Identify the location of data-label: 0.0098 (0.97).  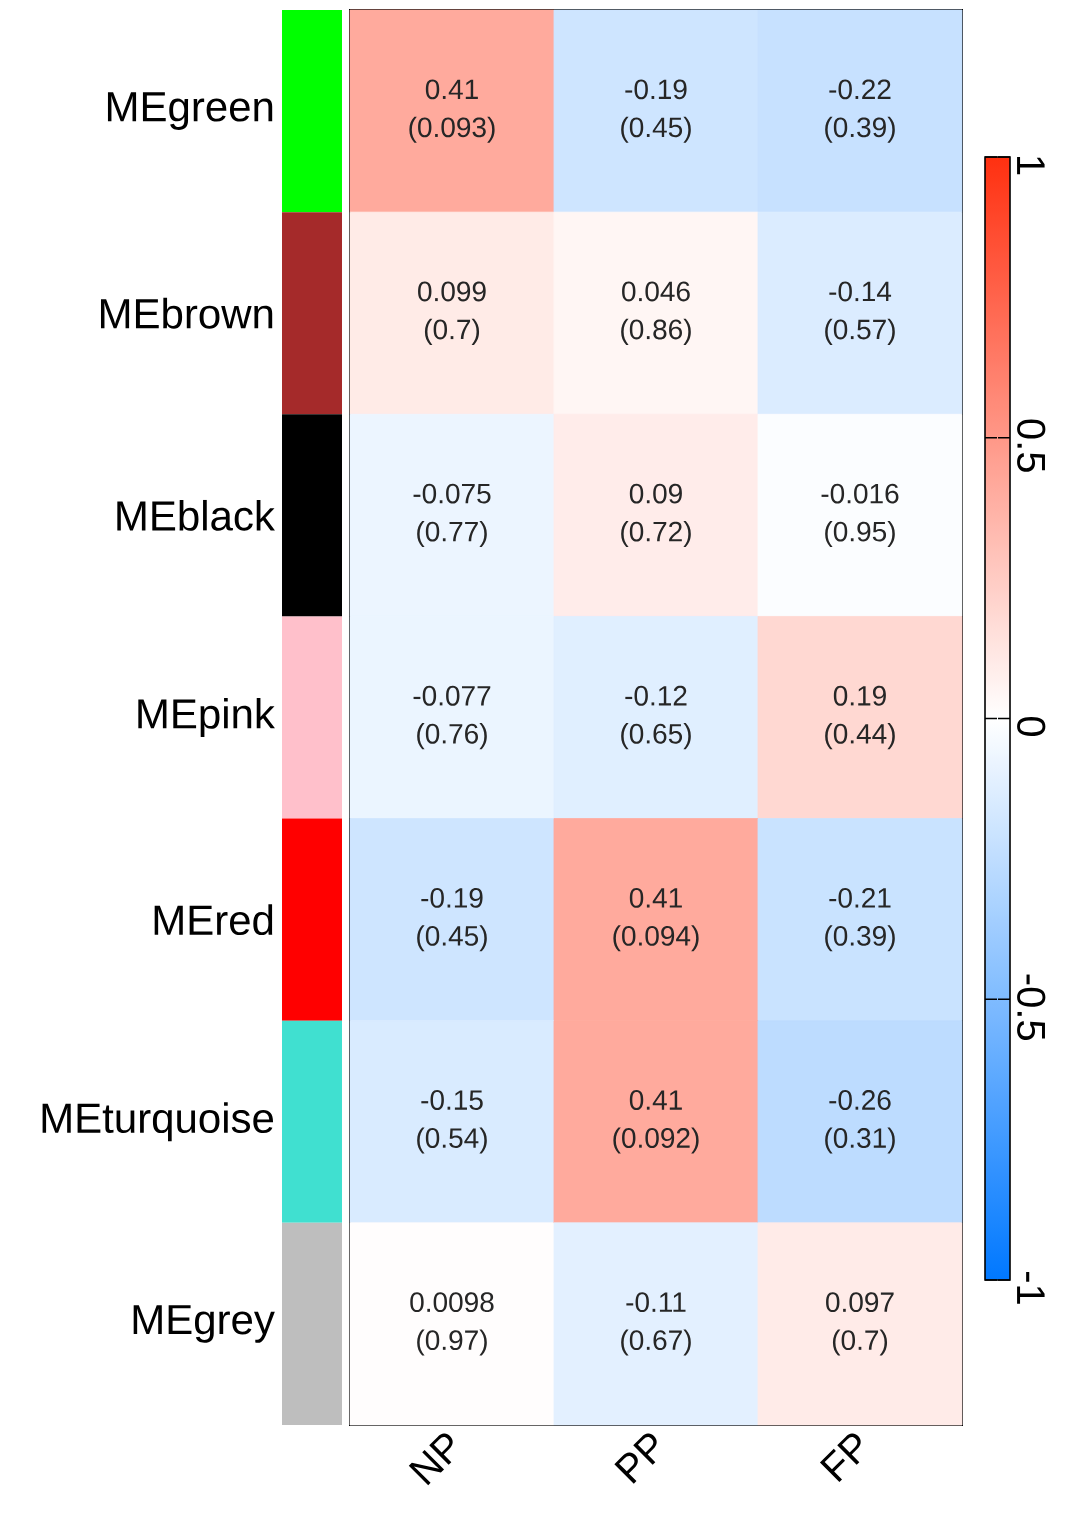
(452, 1324).